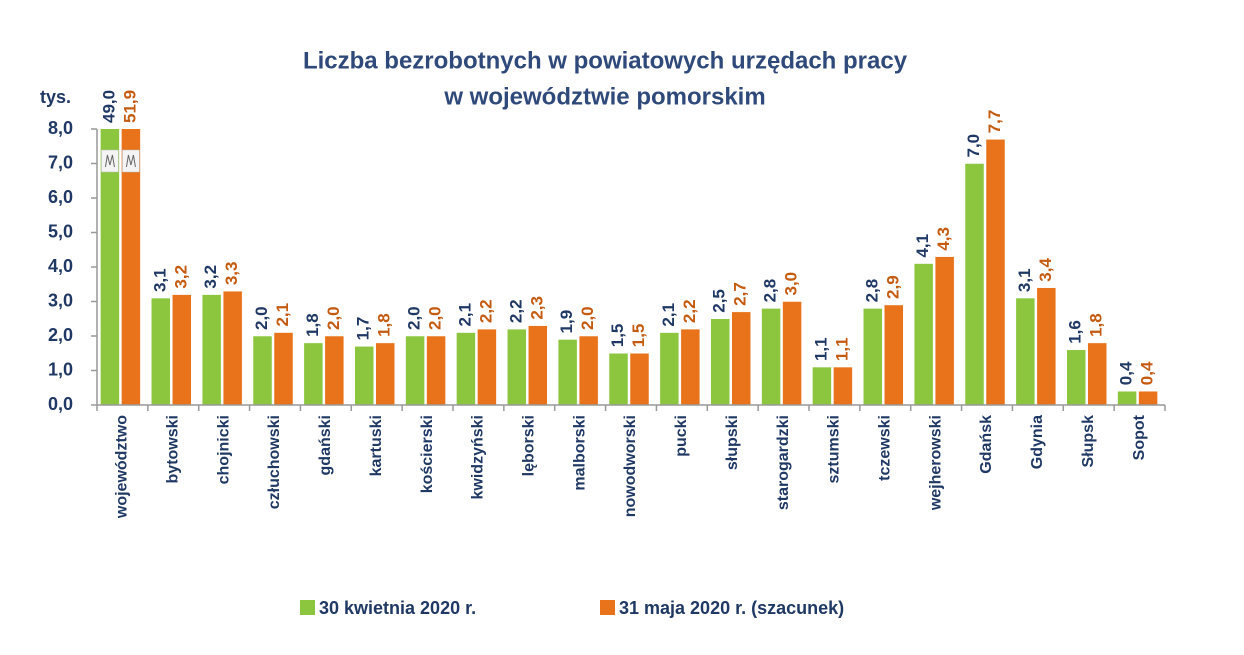  Describe the element at coordinates (231, 274) in the screenshot. I see `data-label: 3,3` at that location.